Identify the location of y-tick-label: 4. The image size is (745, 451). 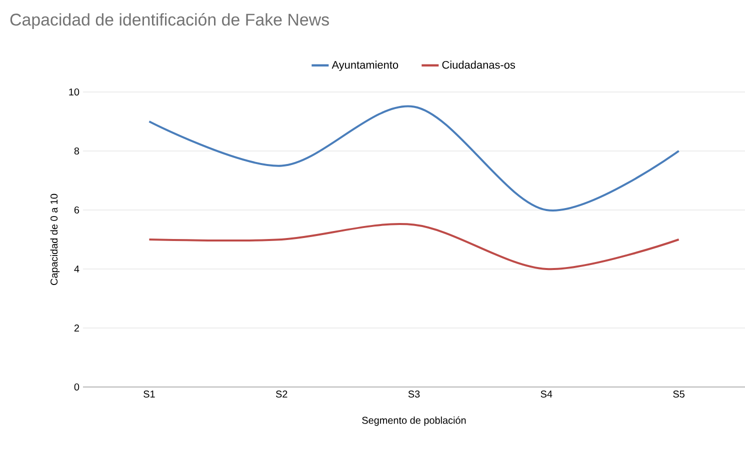
(77, 269).